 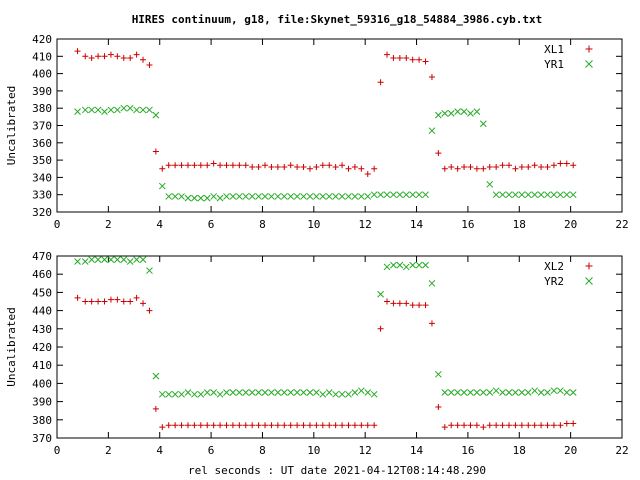 What do you see at coordinates (42, 212) in the screenshot?
I see `y-tick-label: 320` at bounding box center [42, 212].